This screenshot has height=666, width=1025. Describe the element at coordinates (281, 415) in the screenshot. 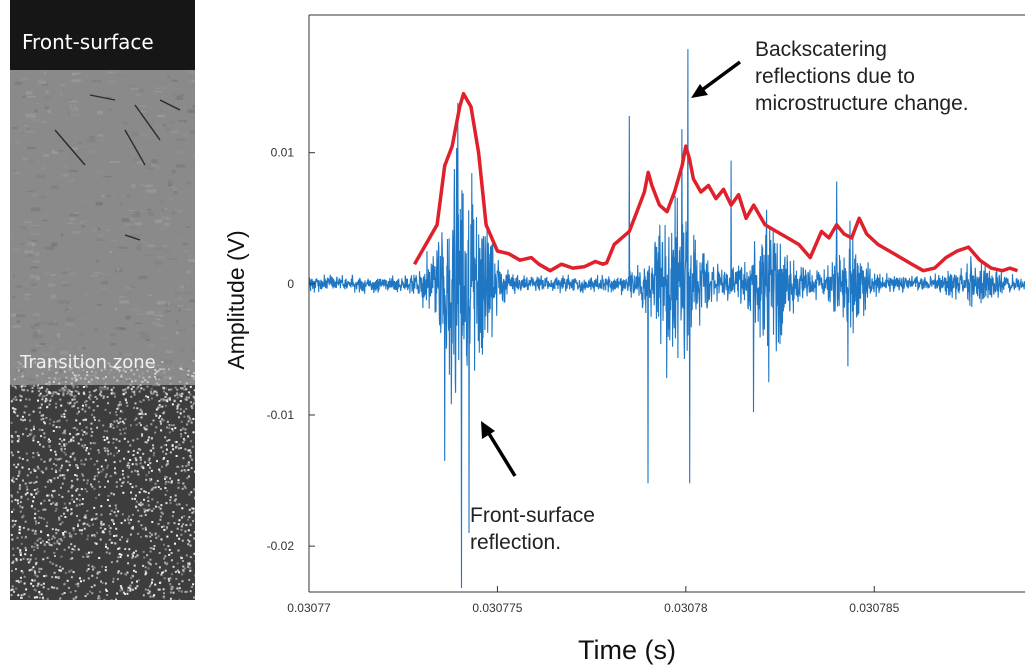

I see `y-tick-label: -0.01` at that location.